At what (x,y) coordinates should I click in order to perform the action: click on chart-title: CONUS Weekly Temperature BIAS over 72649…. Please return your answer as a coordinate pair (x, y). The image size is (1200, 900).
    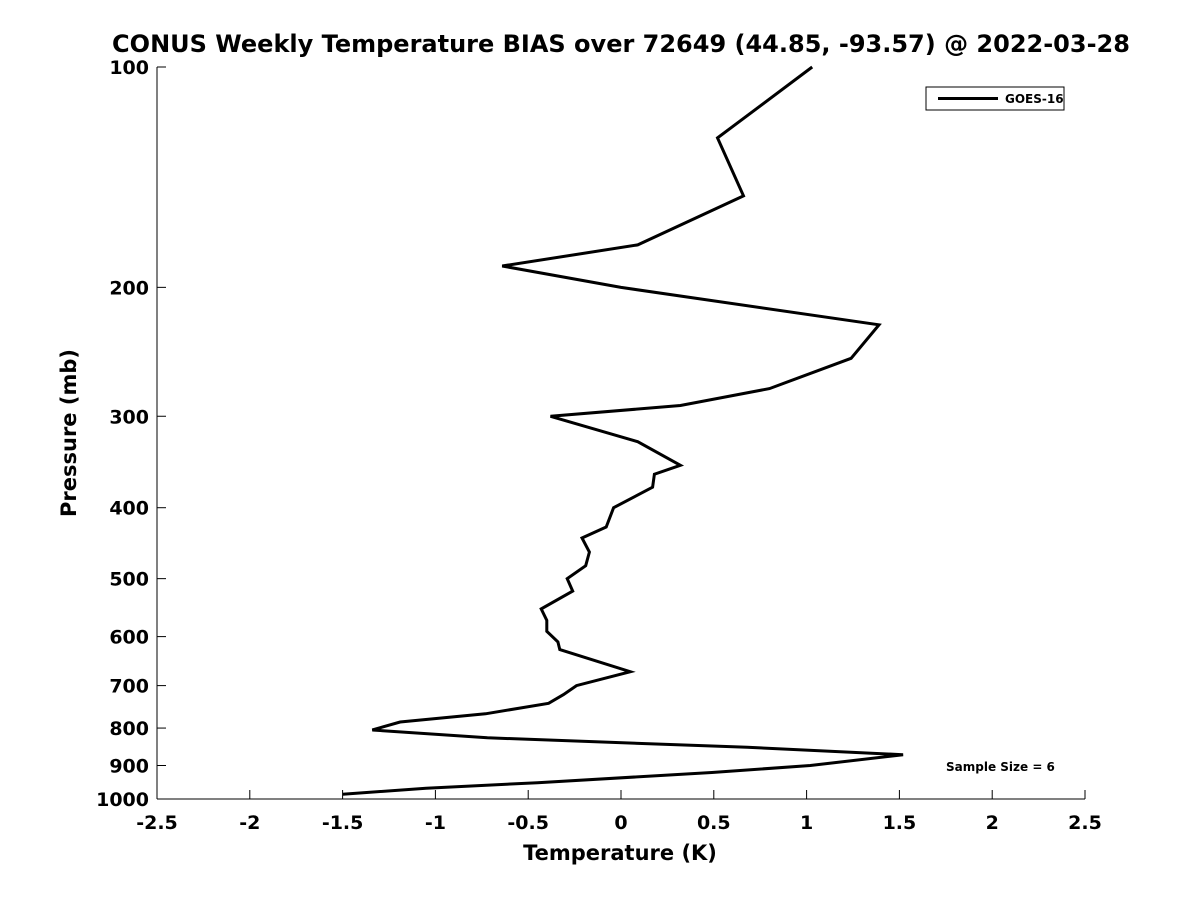
    Looking at the image, I should click on (621, 44).